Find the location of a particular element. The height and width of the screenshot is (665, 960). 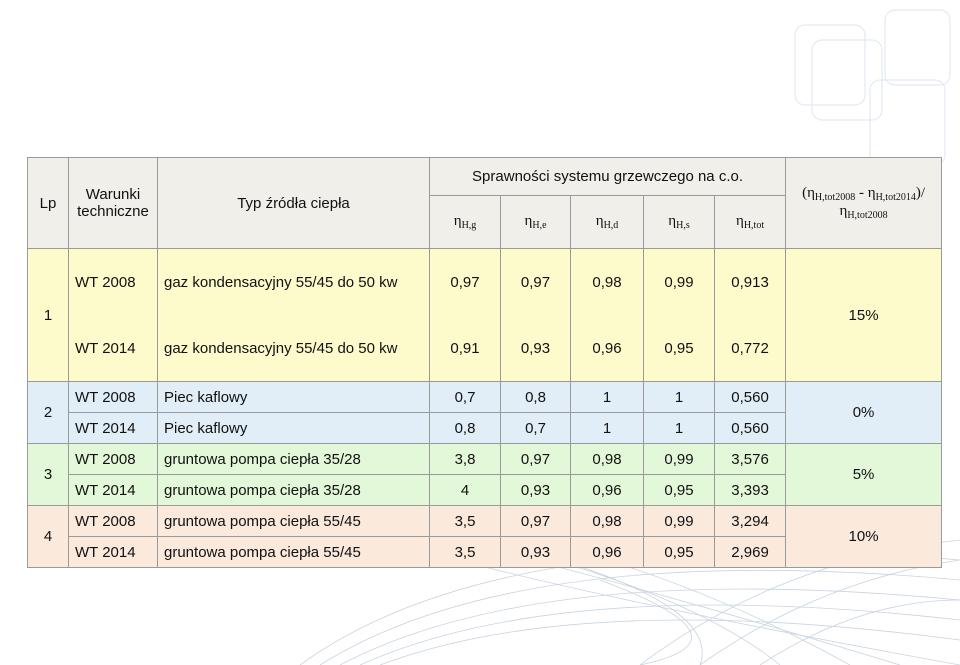

table-row: WT 2014 Piec kaflowy 0,8 0,7 1 1 0,560 is located at coordinates (485, 428).